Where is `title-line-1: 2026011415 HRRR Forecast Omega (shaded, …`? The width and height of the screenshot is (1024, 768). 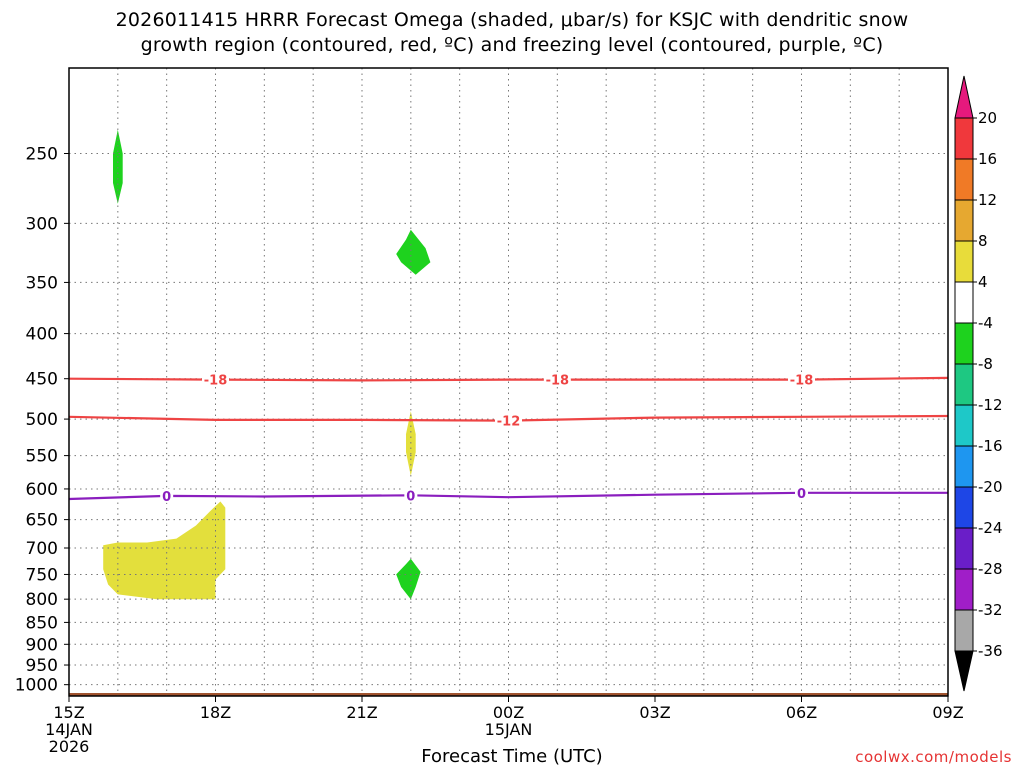 title-line-1: 2026011415 HRRR Forecast Omega (shaded, … is located at coordinates (512, 20).